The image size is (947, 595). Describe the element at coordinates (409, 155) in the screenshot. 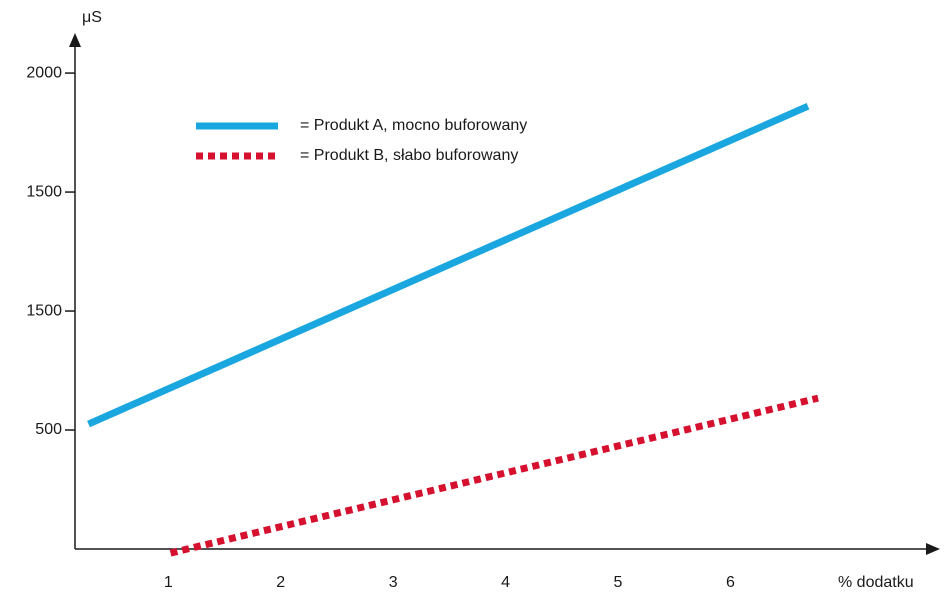

I see `legend-label: = Produkt B, słabo buforowany` at that location.